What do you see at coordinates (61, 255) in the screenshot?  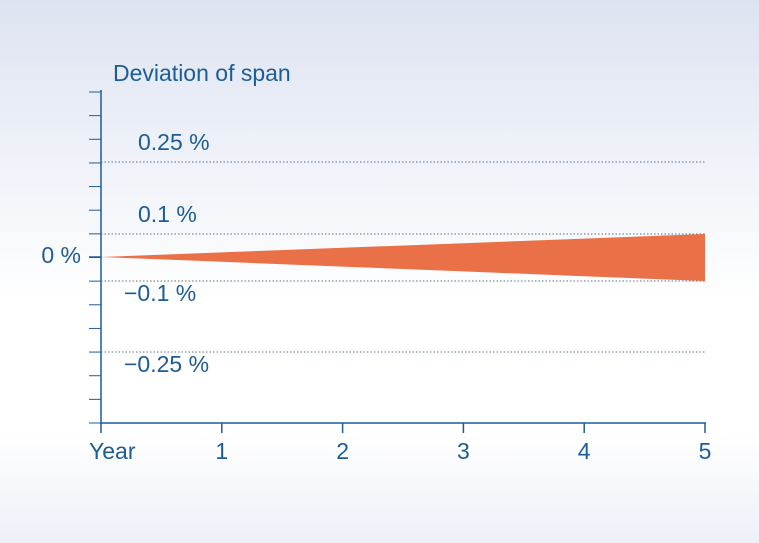 I see `y-tick-label: 0 %` at bounding box center [61, 255].